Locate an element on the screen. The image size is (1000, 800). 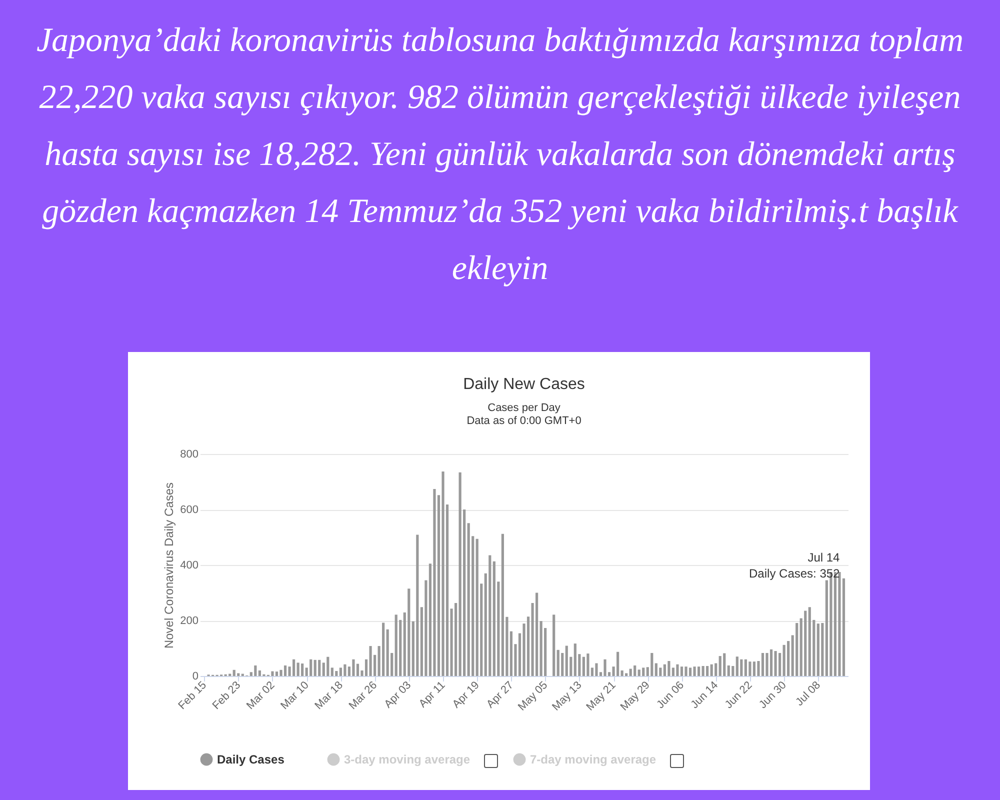
x-tick-label: Feb 23 is located at coordinates (227, 695).